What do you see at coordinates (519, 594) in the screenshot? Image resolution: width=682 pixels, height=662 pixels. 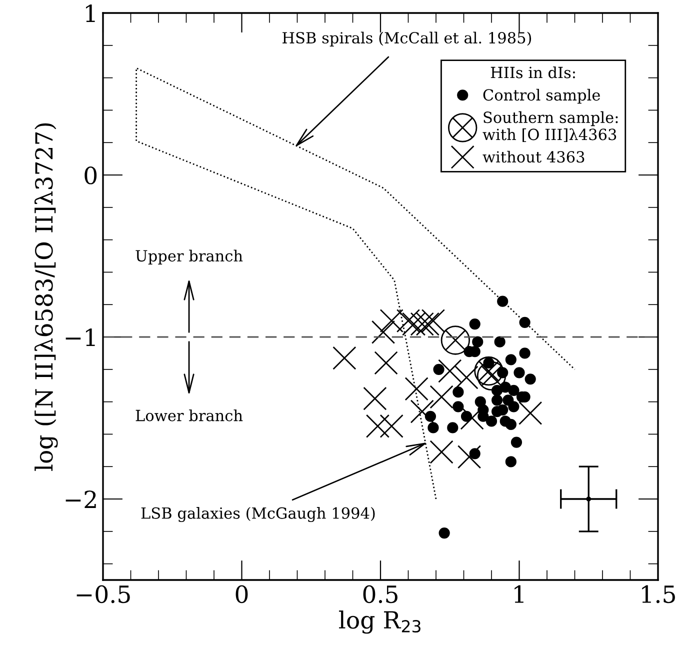 I see `x-tick-label: 1` at bounding box center [519, 594].